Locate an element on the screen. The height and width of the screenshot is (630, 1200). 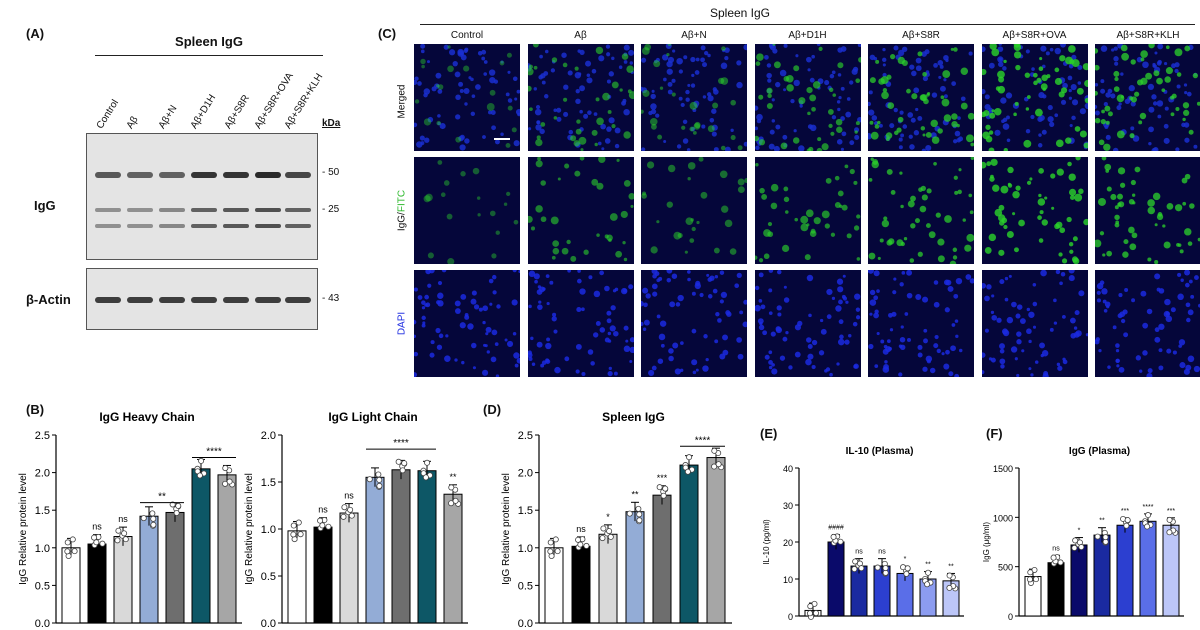
y-tick-label: 1.5 is located at coordinates (42, 511).